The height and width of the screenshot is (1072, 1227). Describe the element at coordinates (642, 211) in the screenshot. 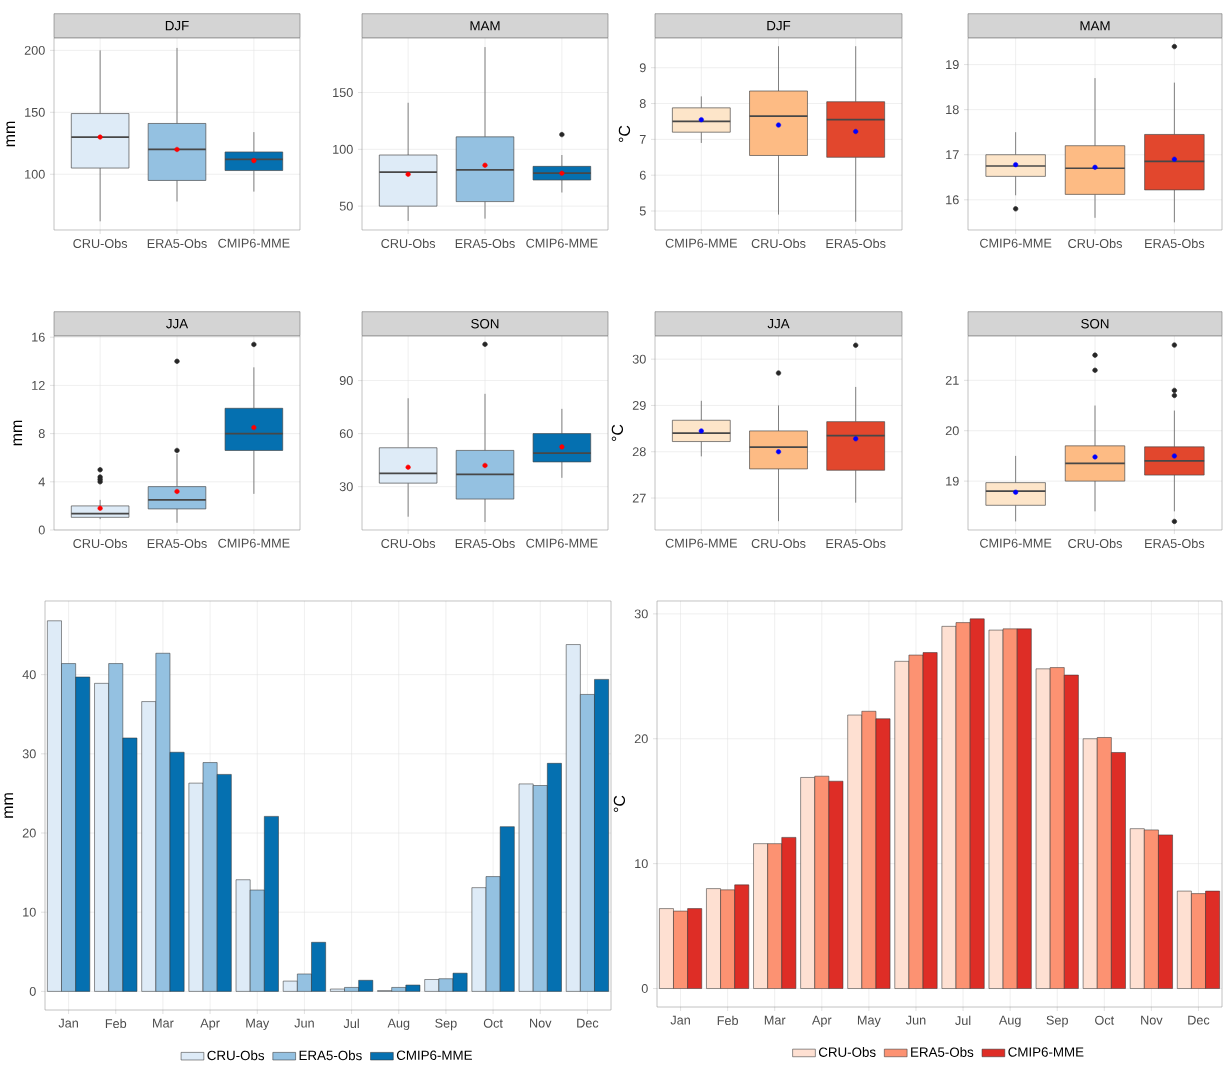

I see `y-tick-label: 5` at that location.